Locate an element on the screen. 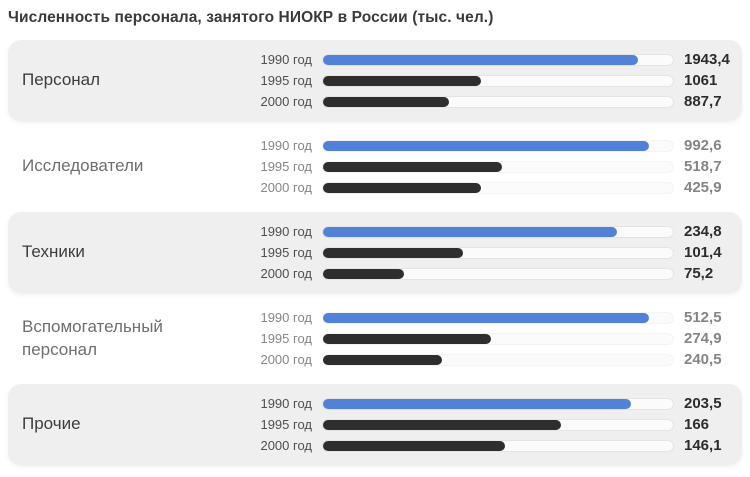 This screenshot has height=477, width=750. bar-row-1990: 1990 год 234,8 is located at coordinates (475, 231).